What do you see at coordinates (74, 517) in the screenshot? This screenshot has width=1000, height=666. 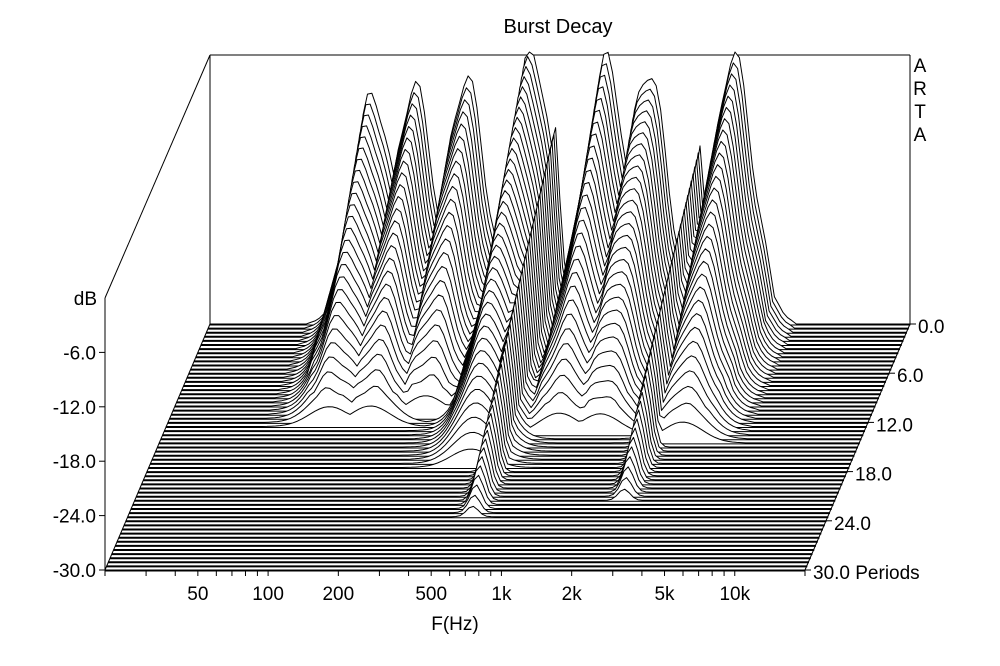 I see `y-tick-label: -24.0` at bounding box center [74, 517].